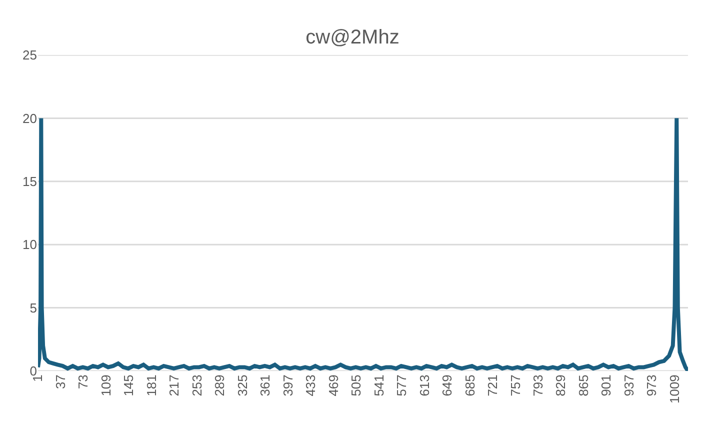  Describe the element at coordinates (174, 385) in the screenshot. I see `x-tick-label: 217` at that location.